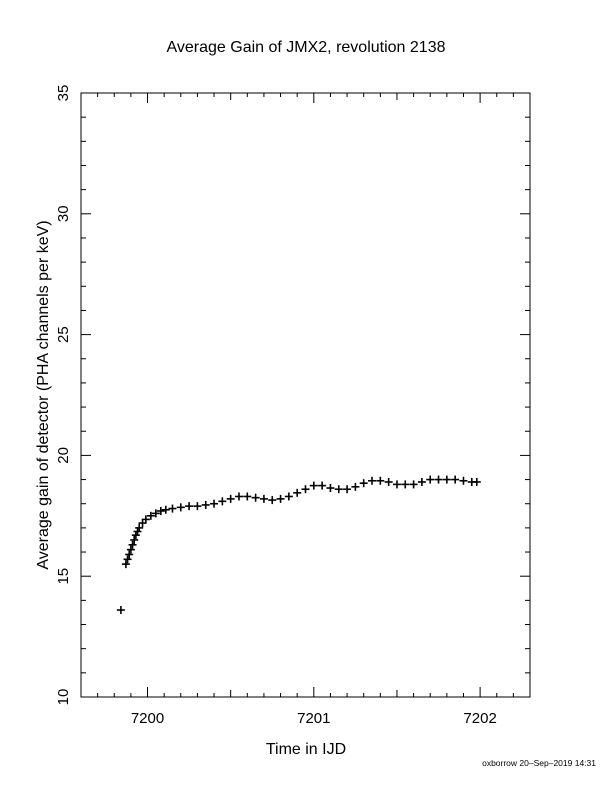  I want to click on y-tick-label: 35, so click(63, 93).